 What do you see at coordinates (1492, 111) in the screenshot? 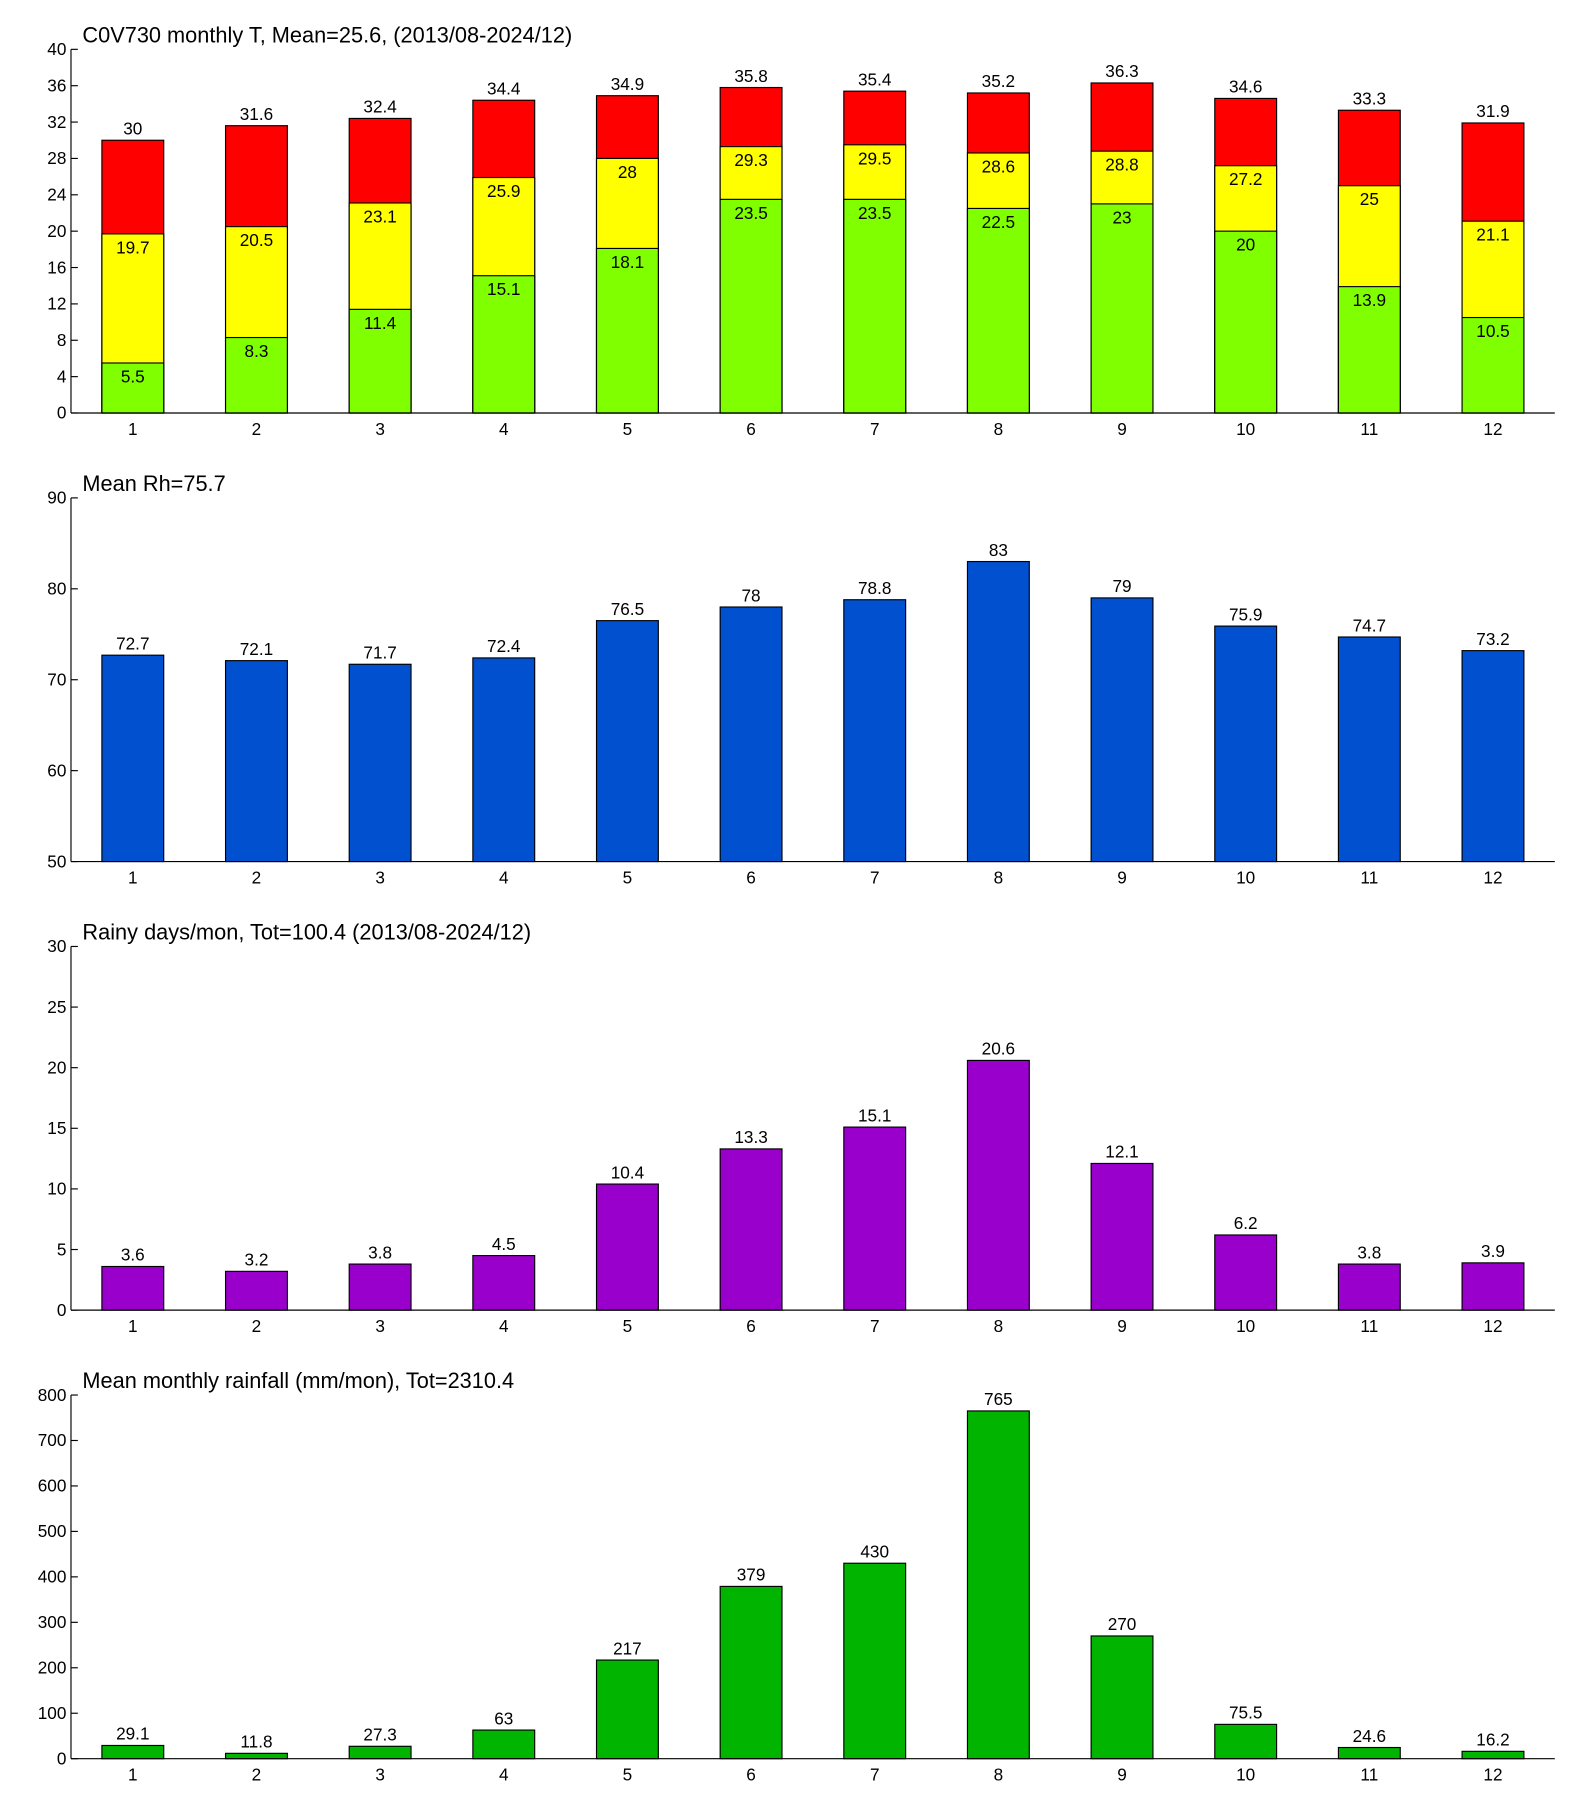
I see `value-label: 31.9` at bounding box center [1492, 111].